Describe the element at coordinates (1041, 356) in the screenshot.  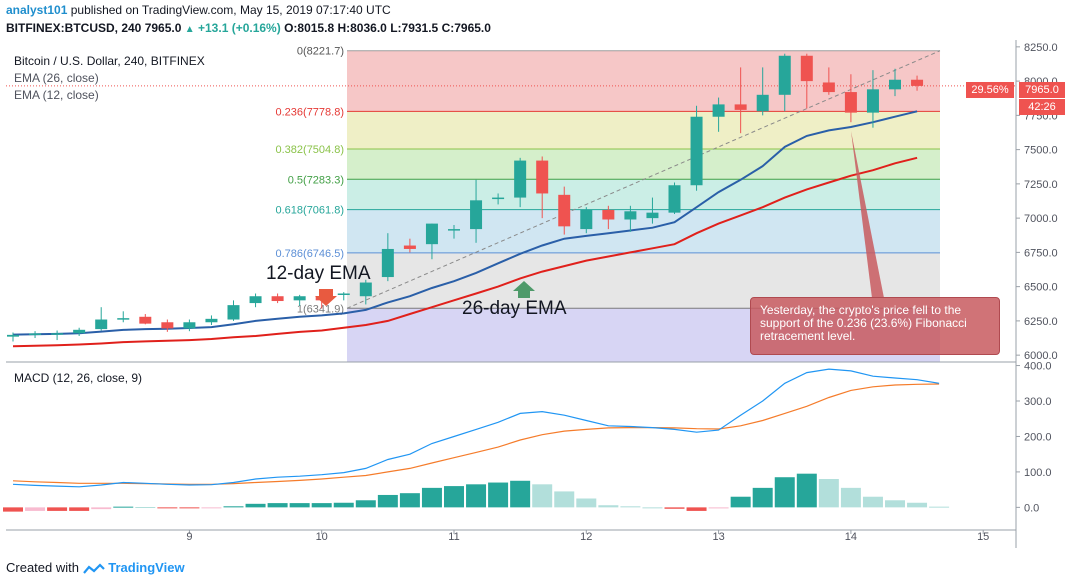
I see `price-tick-label: 6000.0` at that location.